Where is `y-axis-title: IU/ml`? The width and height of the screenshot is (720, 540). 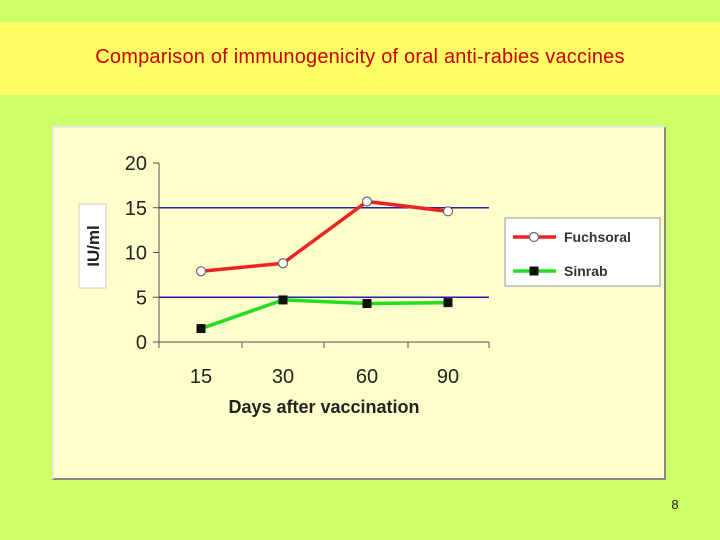 y-axis-title: IU/ml is located at coordinates (93, 246).